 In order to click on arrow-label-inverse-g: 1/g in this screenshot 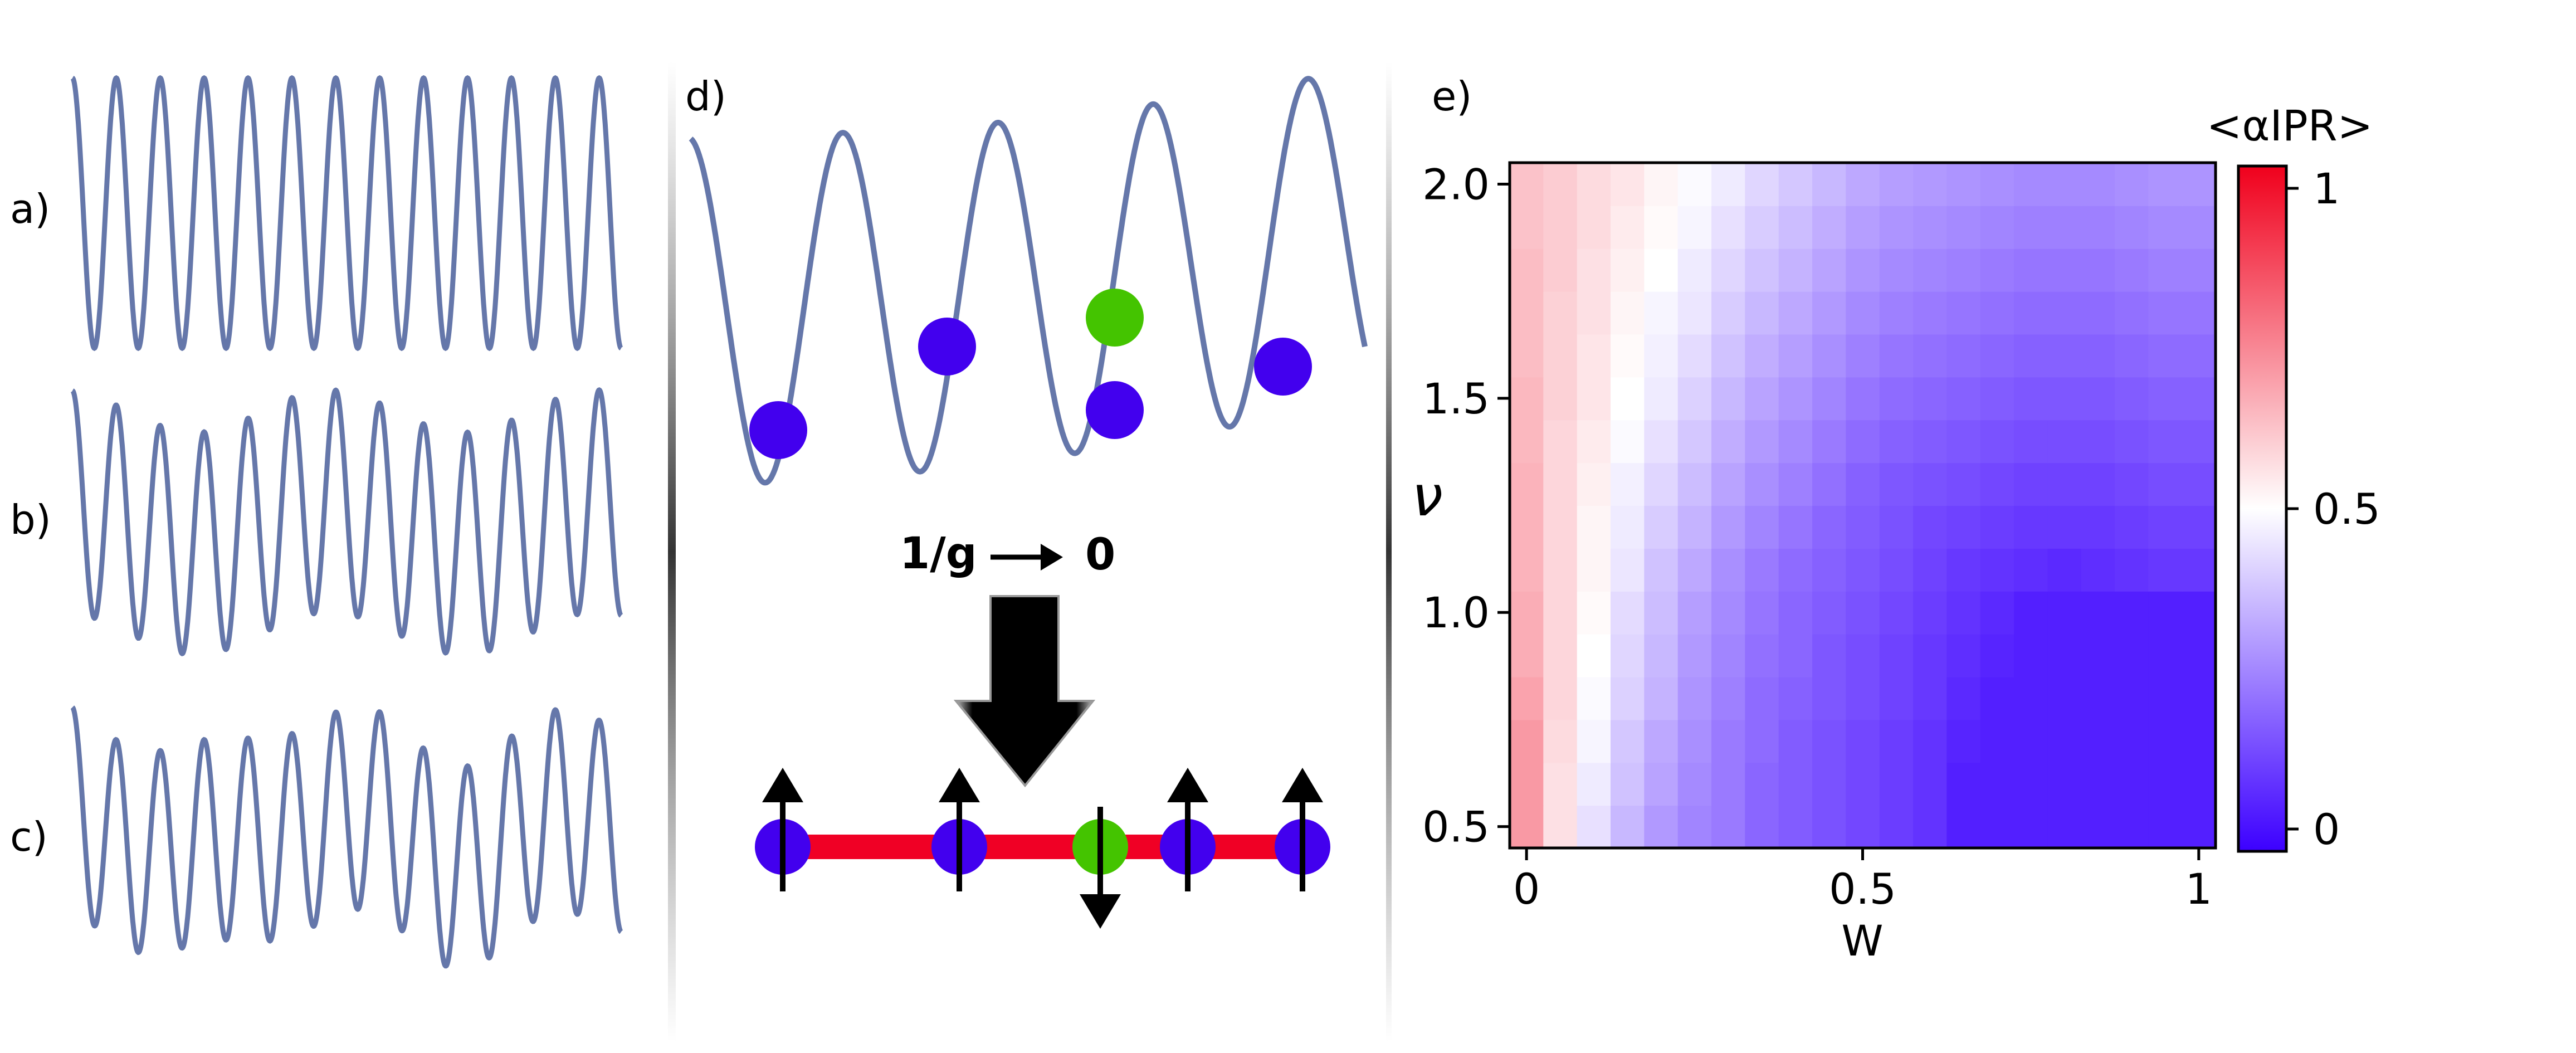, I will do `click(938, 554)`.